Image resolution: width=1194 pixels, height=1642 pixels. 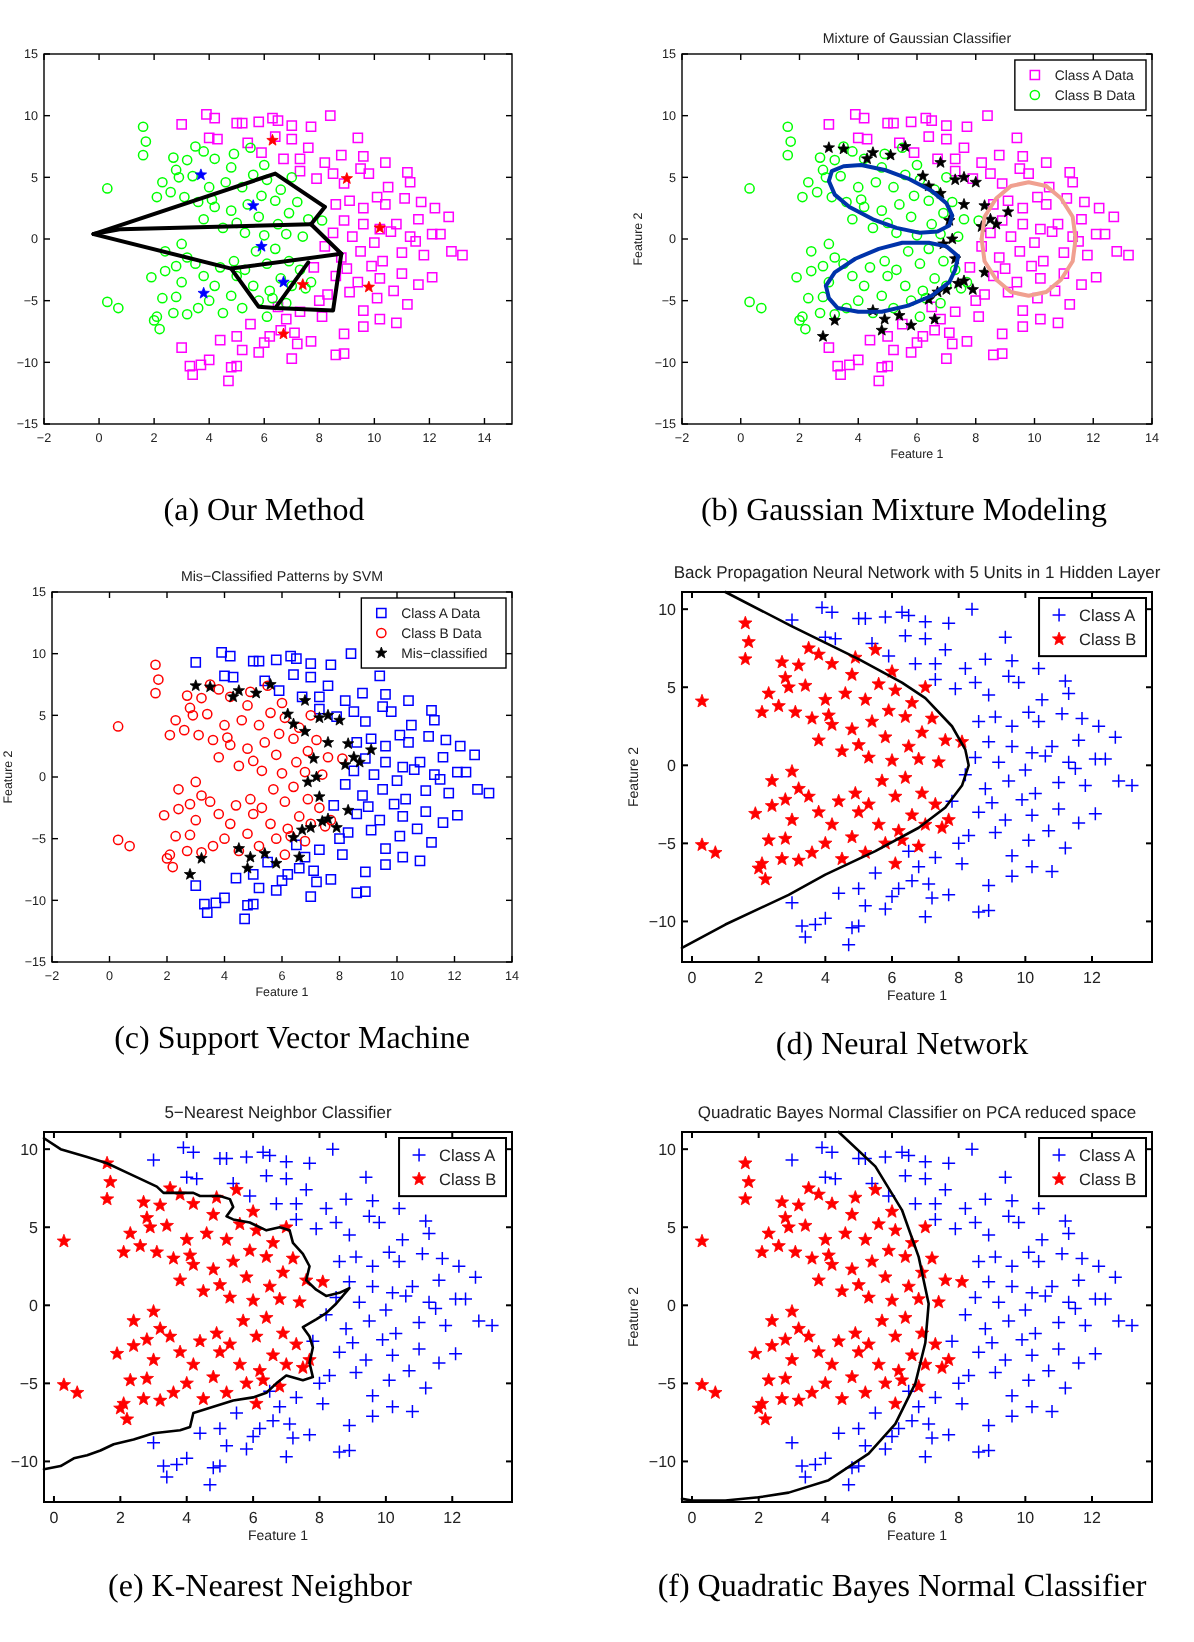 What do you see at coordinates (264, 511) in the screenshot?
I see `text: (a) Our Method` at bounding box center [264, 511].